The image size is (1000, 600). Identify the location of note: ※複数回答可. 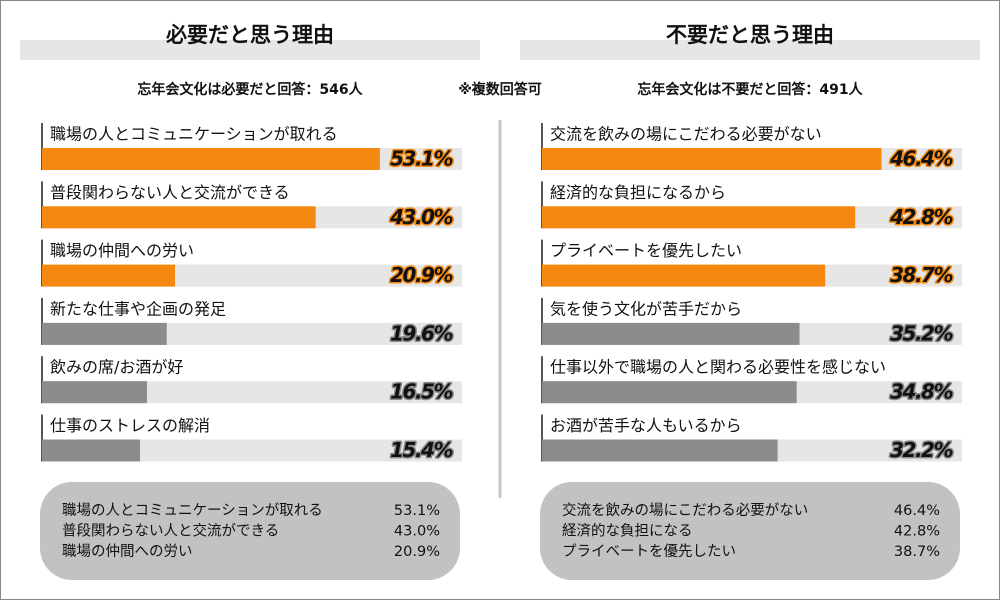
(500, 89).